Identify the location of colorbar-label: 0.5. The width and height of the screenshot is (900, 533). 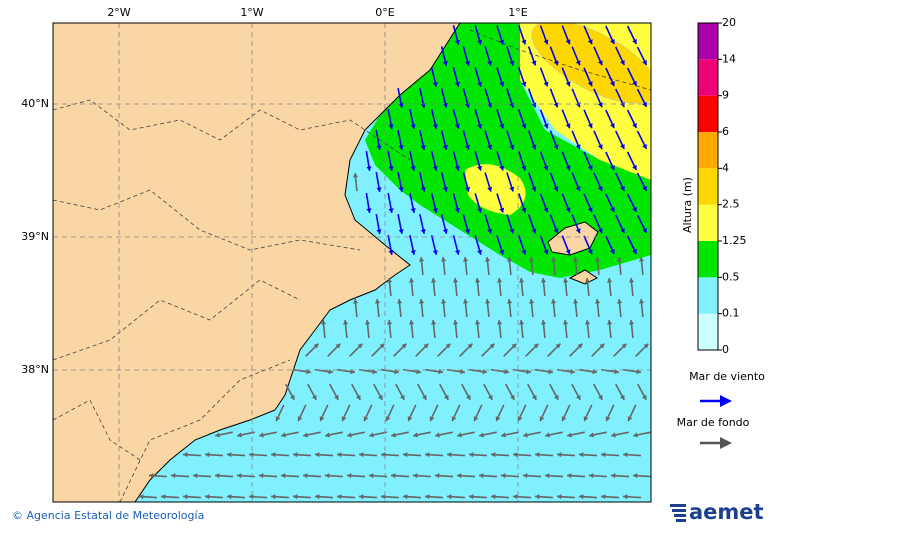
(731, 276).